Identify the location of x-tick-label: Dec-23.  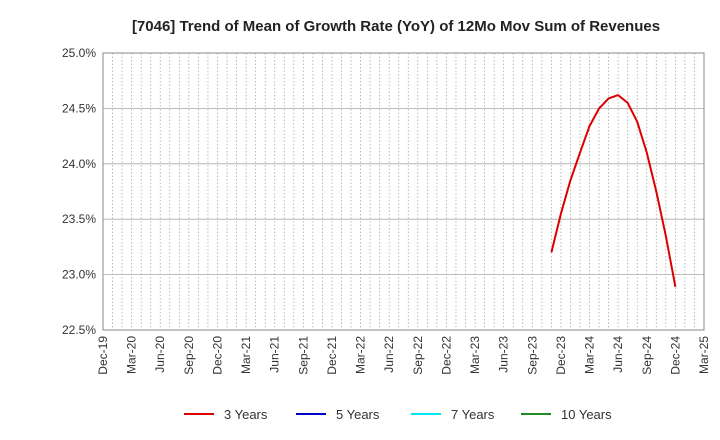
(561, 355).